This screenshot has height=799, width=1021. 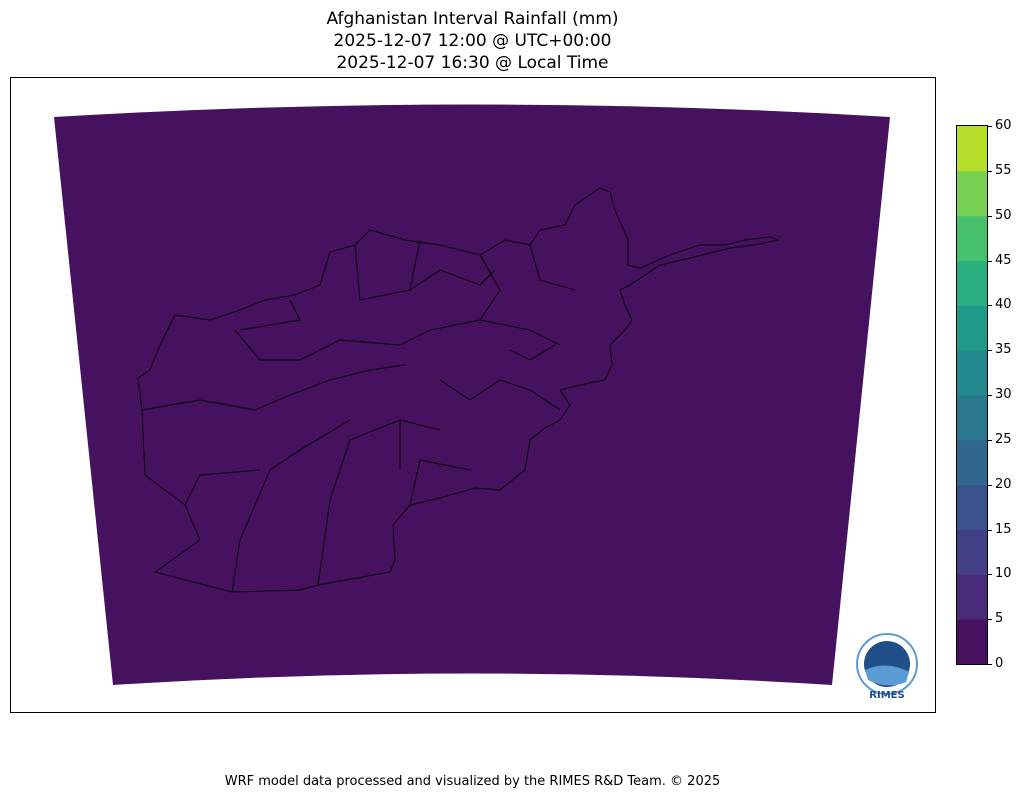 What do you see at coordinates (999, 663) in the screenshot?
I see `colorbar-tick: 0` at bounding box center [999, 663].